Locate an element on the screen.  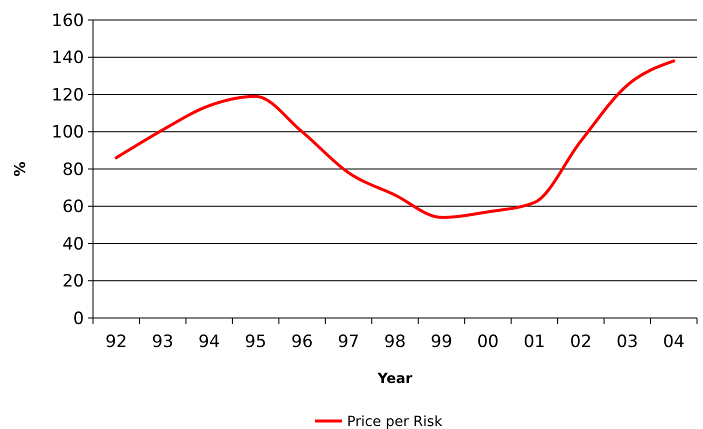
x-tick-label: 98 is located at coordinates (395, 342).